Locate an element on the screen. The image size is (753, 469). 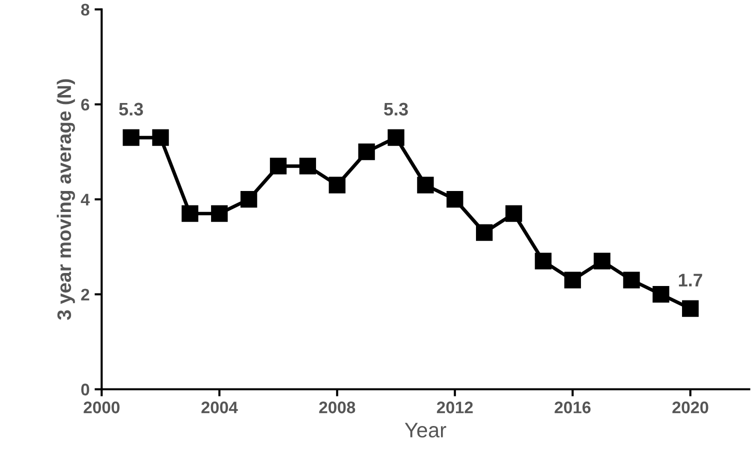
x-tick-label: 2008 is located at coordinates (337, 408).